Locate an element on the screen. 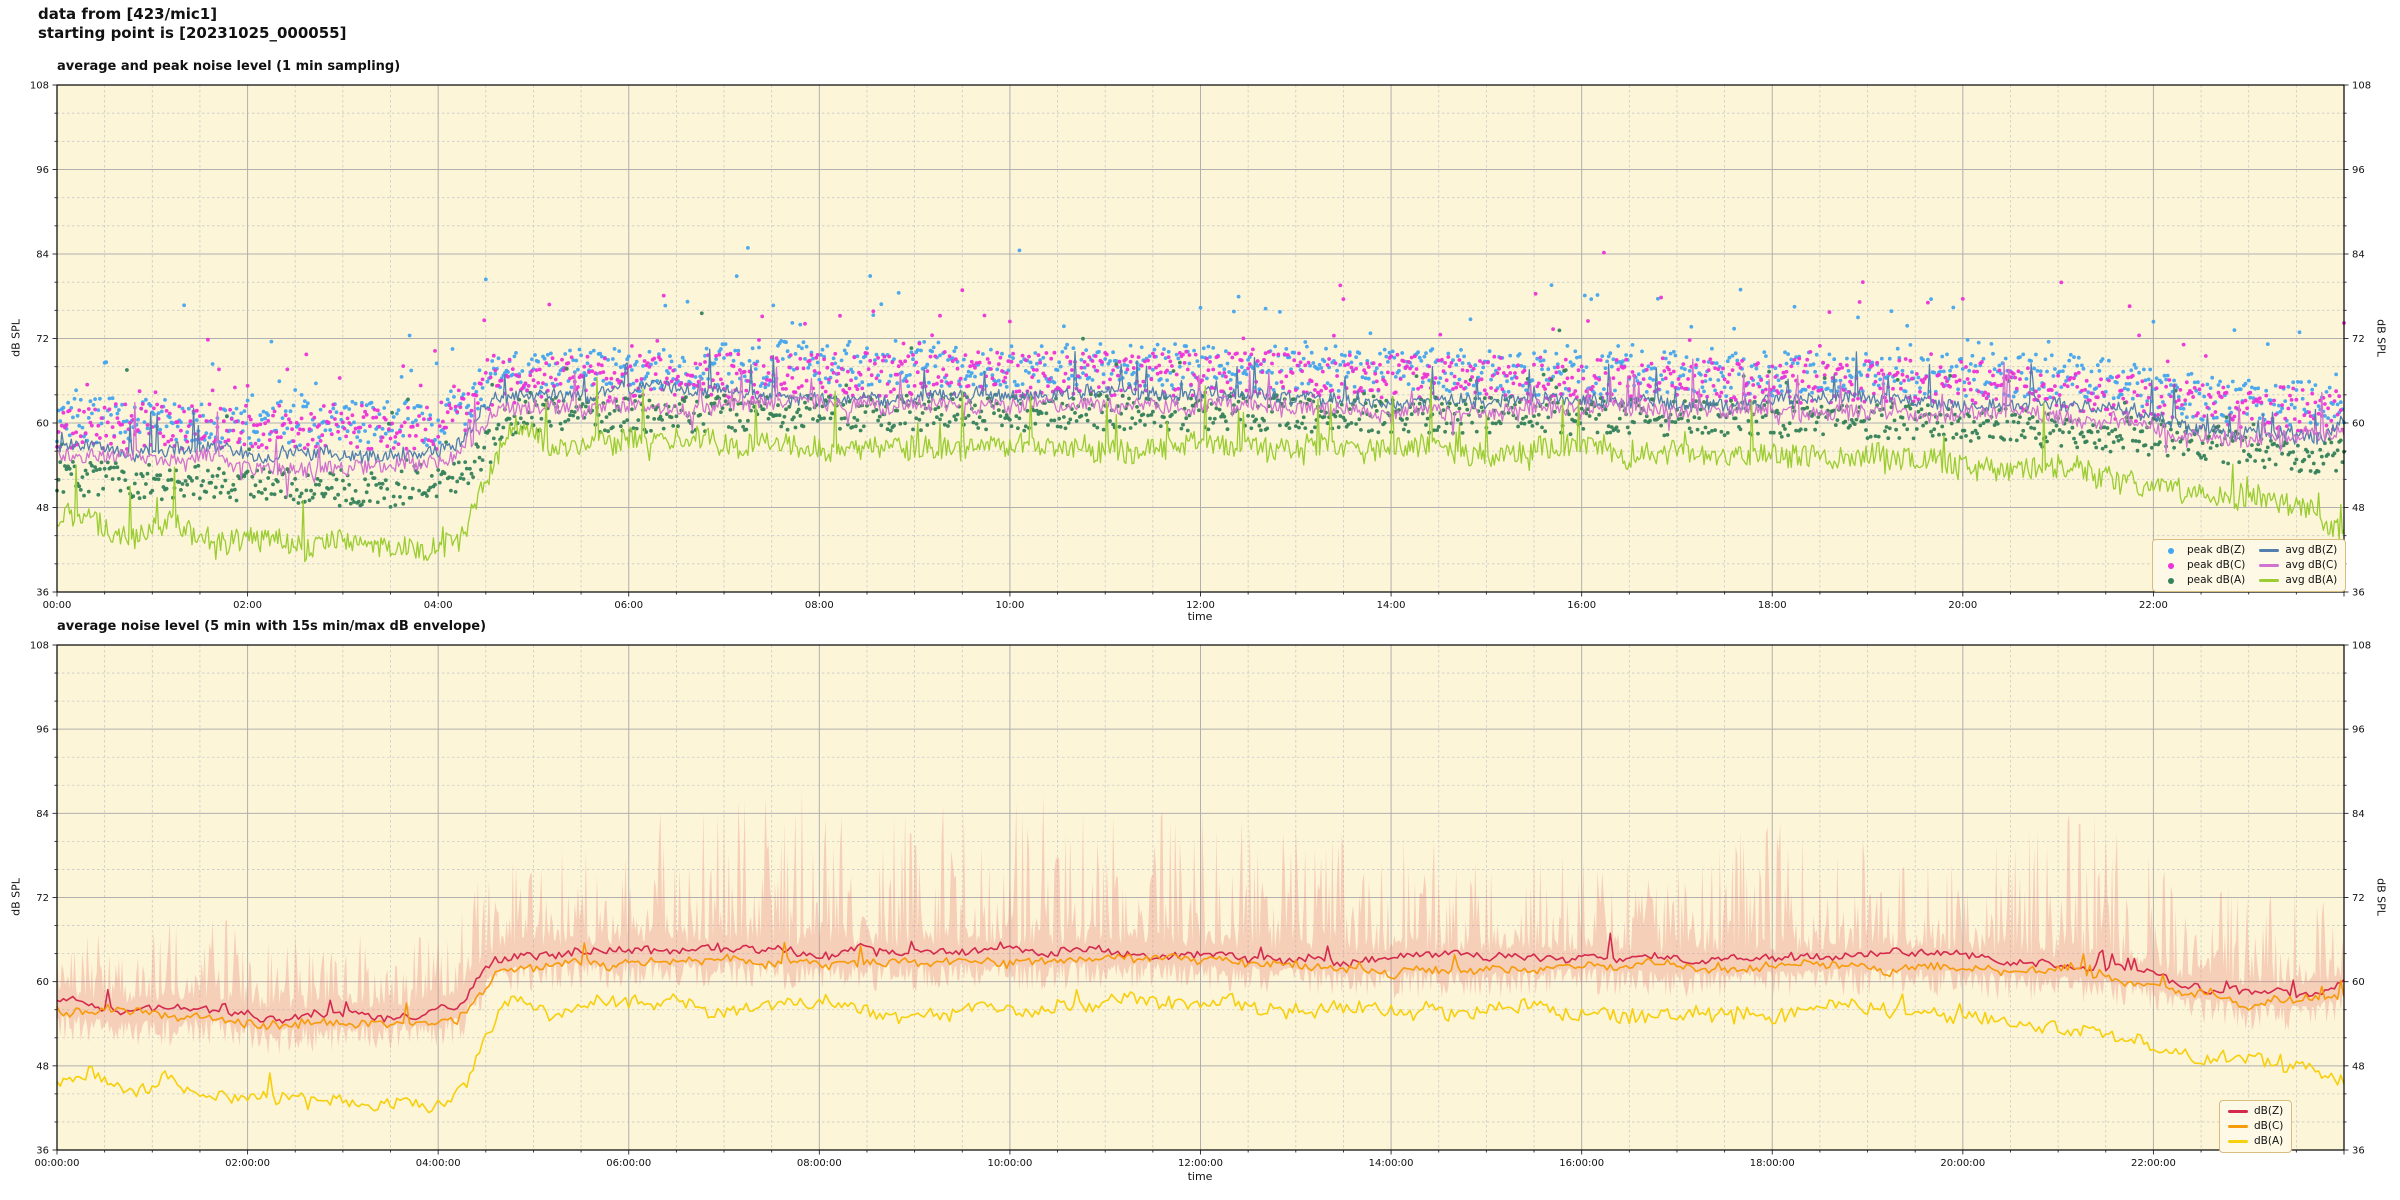 The height and width of the screenshot is (1200, 2400). chart2-ylabel-right: dB SPL is located at coordinates (2381, 897).